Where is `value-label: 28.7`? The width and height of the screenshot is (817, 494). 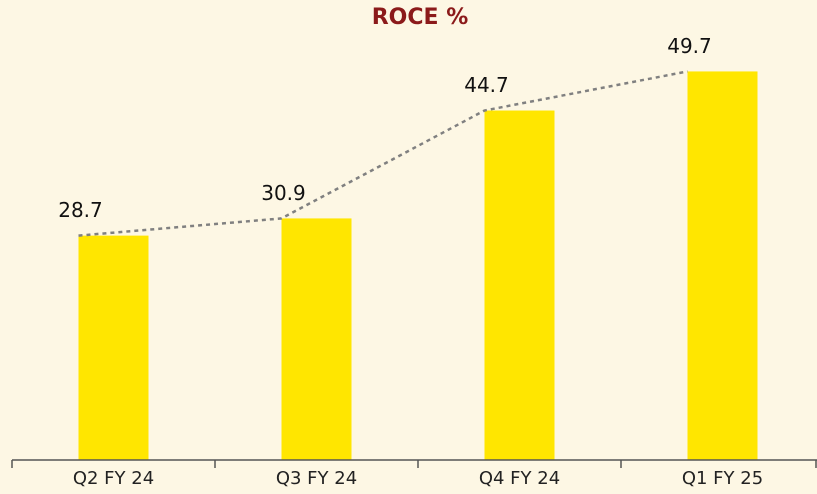 value-label: 28.7 is located at coordinates (80, 210).